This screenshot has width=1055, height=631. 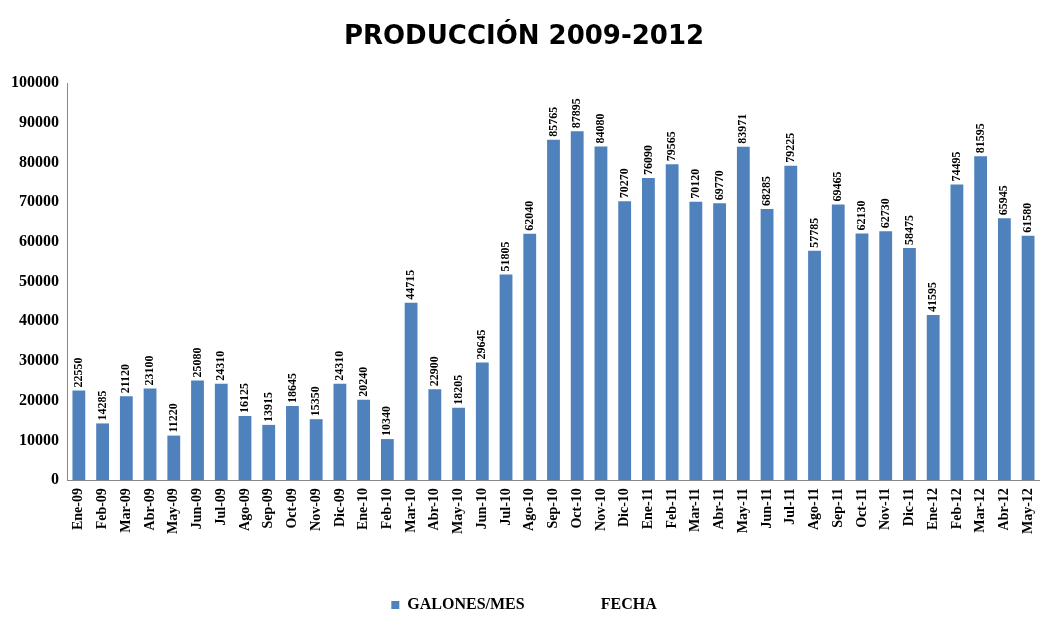 I want to click on y-tick-label: 50000, so click(x=39, y=280).